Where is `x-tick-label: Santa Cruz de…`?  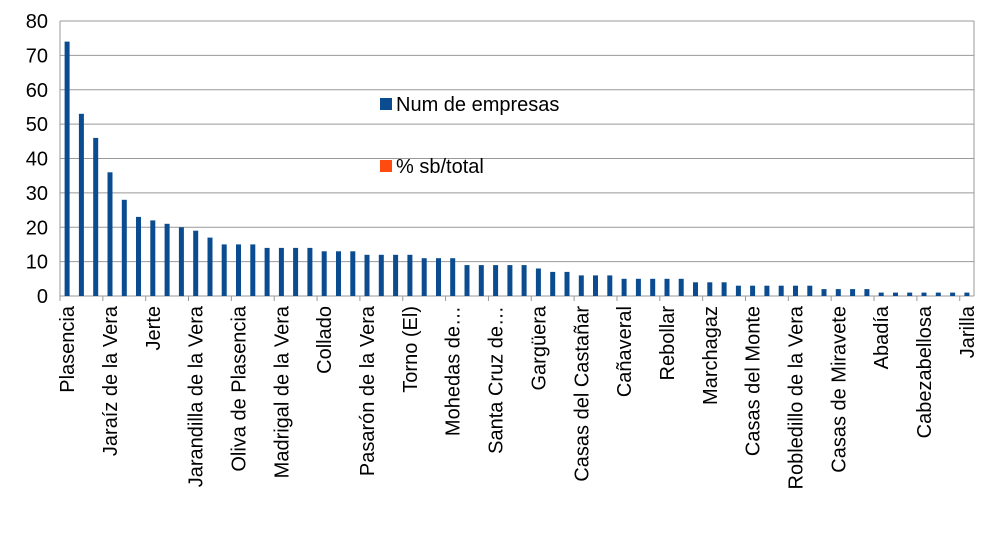 x-tick-label: Santa Cruz de… is located at coordinates (497, 380).